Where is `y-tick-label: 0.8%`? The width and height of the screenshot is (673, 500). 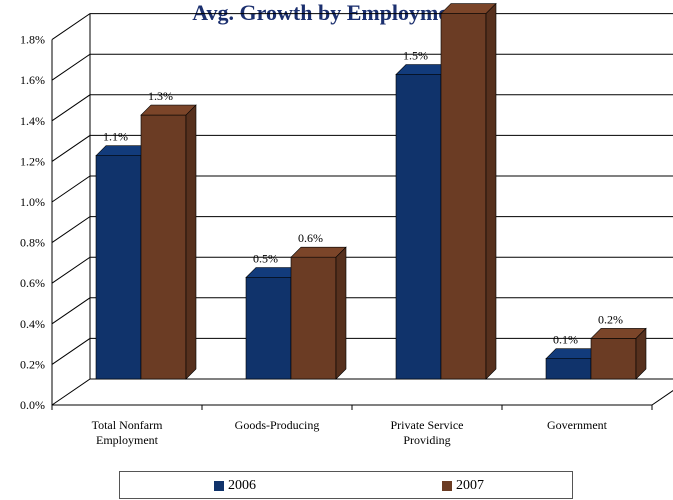
y-tick-label: 0.8% is located at coordinates (32, 243).